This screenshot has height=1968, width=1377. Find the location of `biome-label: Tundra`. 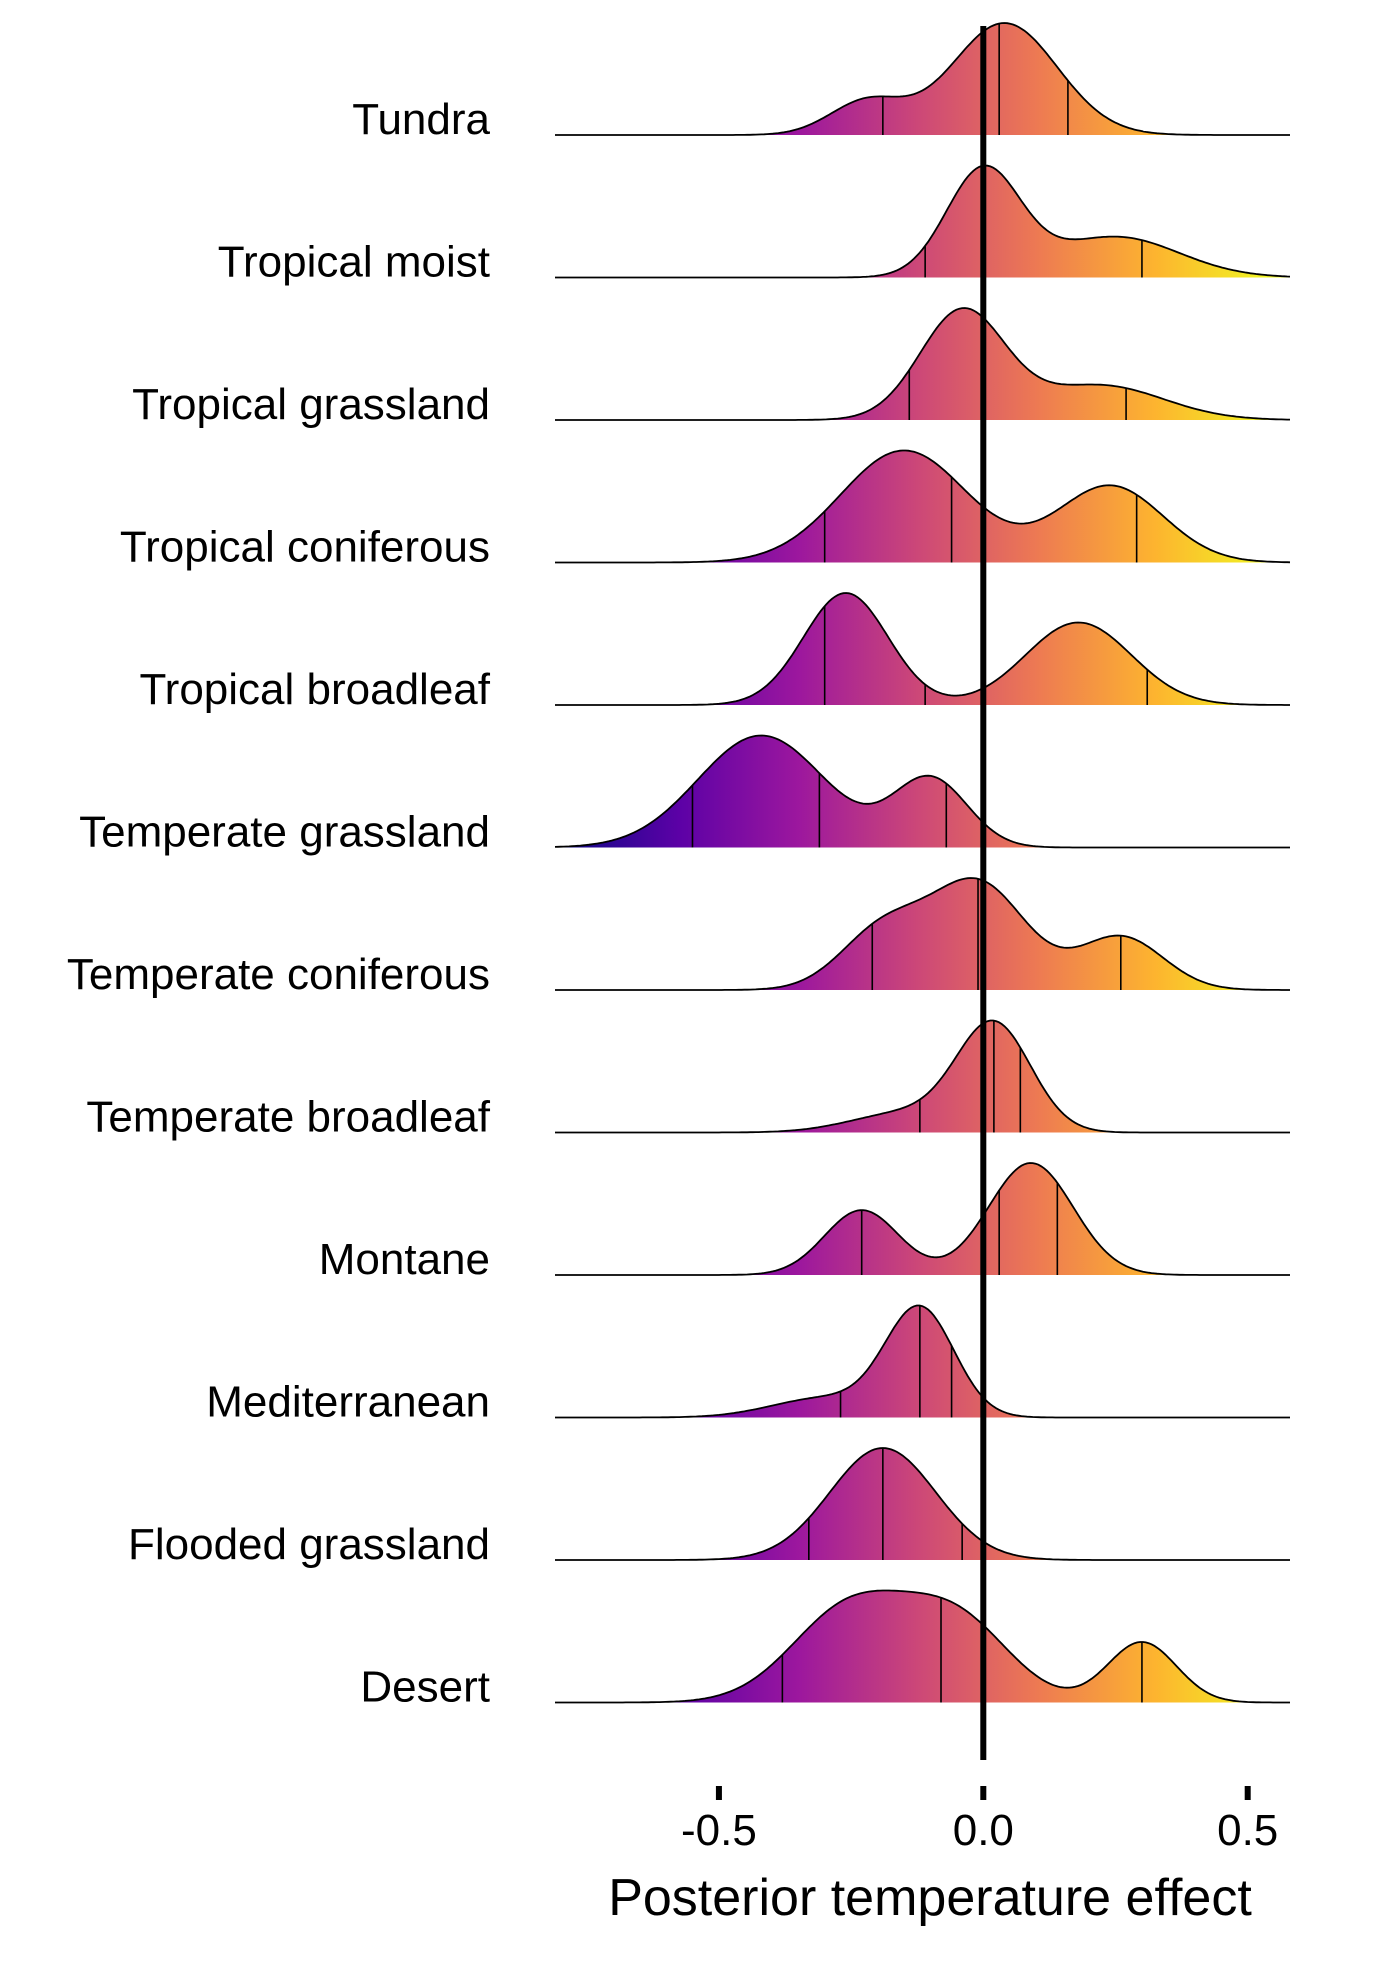

biome-label: Tundra is located at coordinates (421, 119).